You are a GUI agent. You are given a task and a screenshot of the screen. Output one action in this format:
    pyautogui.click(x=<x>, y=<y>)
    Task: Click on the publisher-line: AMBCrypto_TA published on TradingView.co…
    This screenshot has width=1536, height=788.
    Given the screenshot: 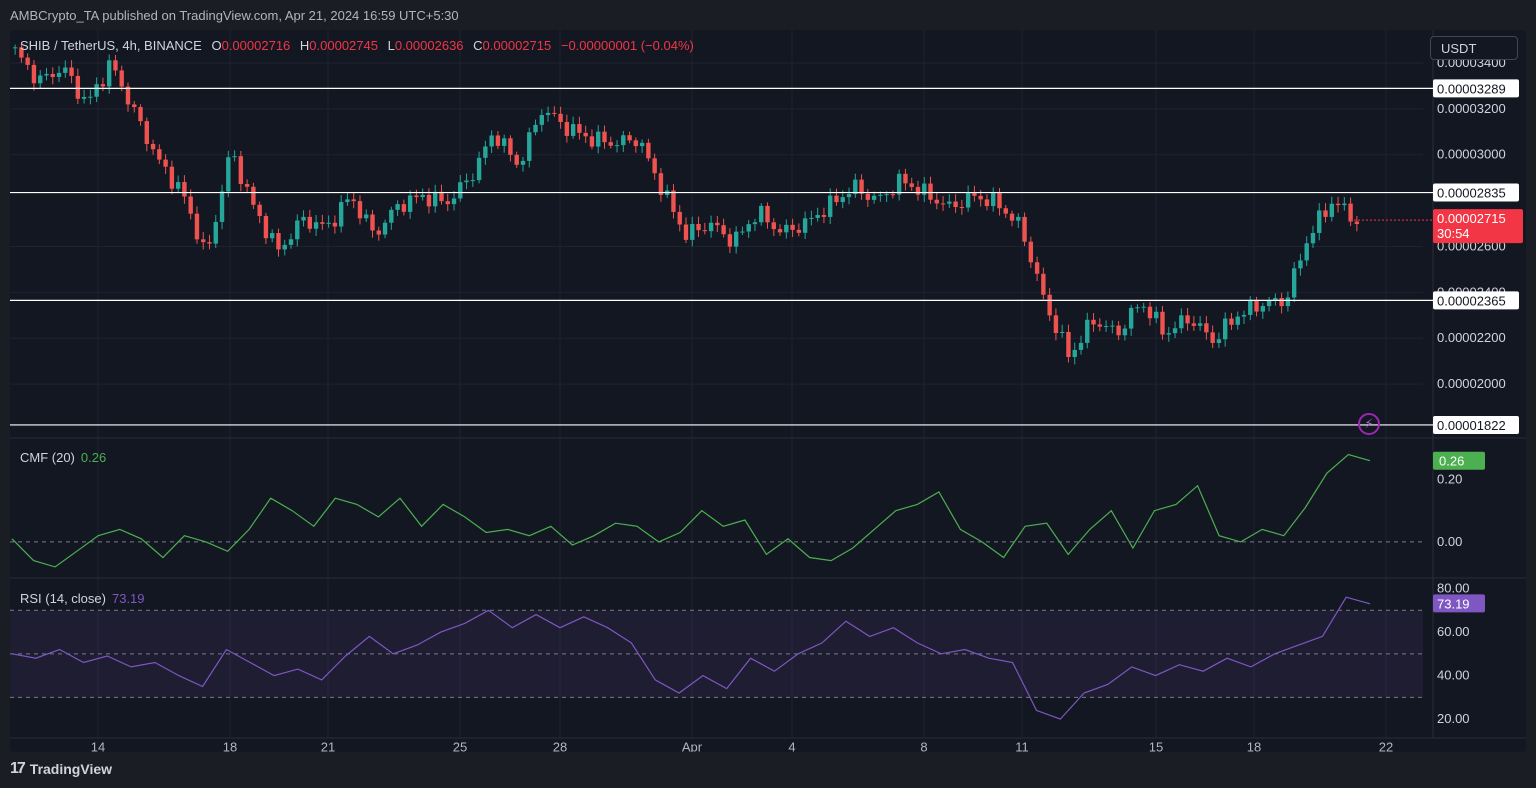 What is the action you would take?
    pyautogui.click(x=234, y=15)
    